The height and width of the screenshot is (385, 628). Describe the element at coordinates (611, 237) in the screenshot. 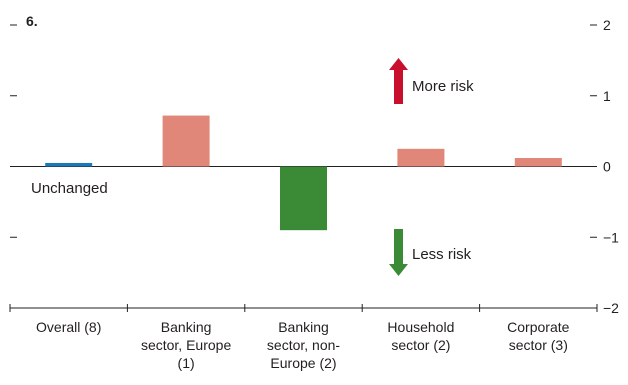

I see `y-tick-label: −1` at that location.